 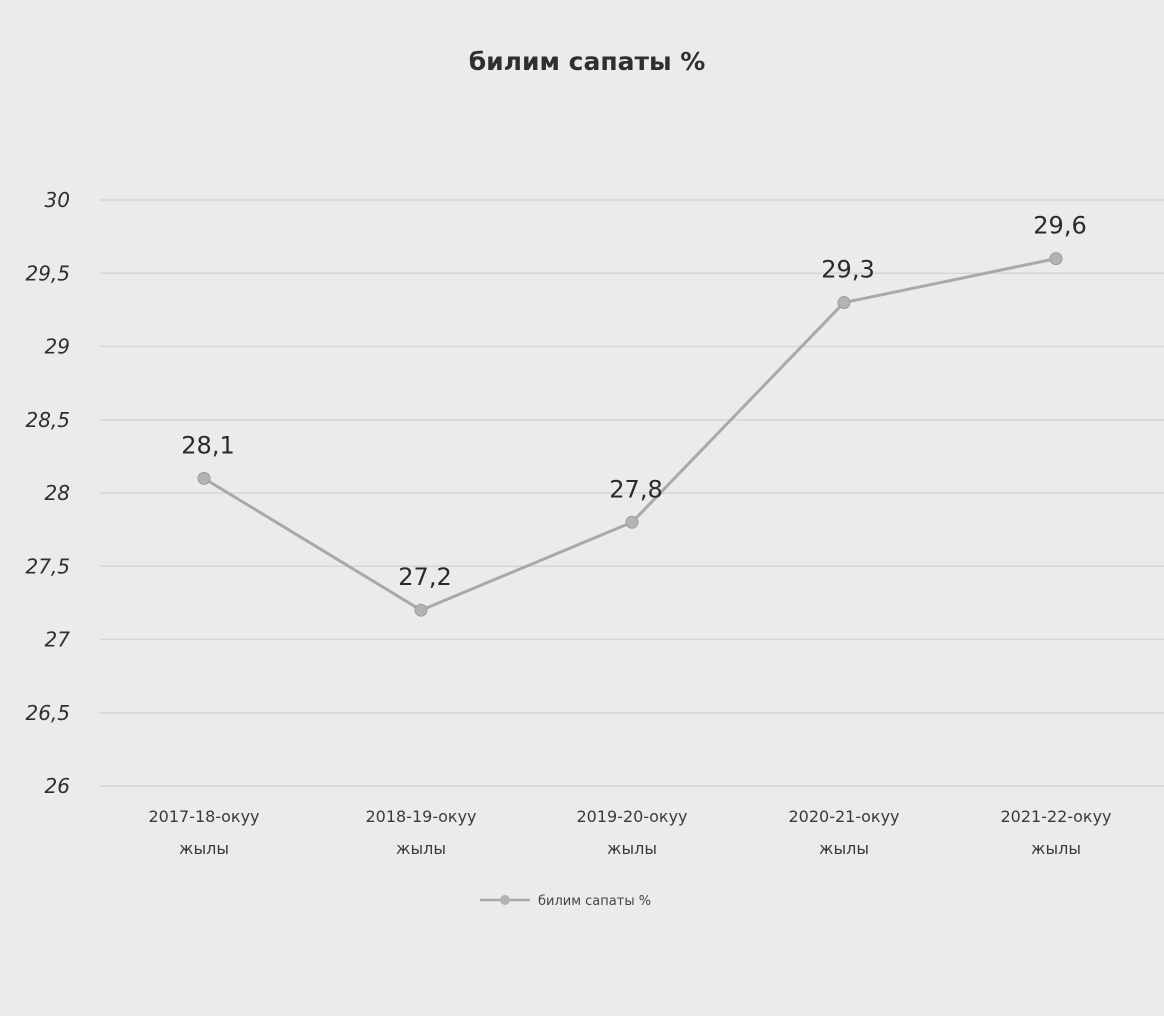 I want to click on data-label: 29,6, so click(x=1059, y=226).